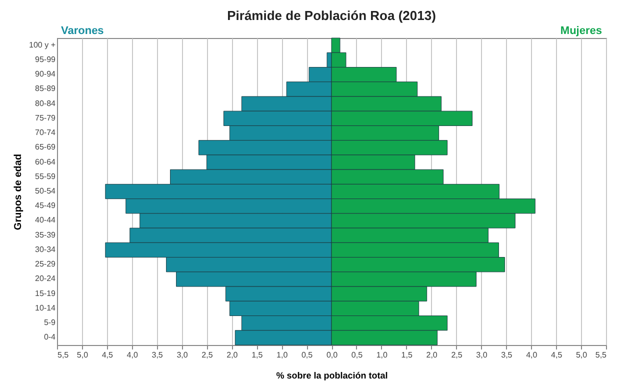 The image size is (618, 388). I want to click on y-tick-label: 100 y +, so click(42, 45).